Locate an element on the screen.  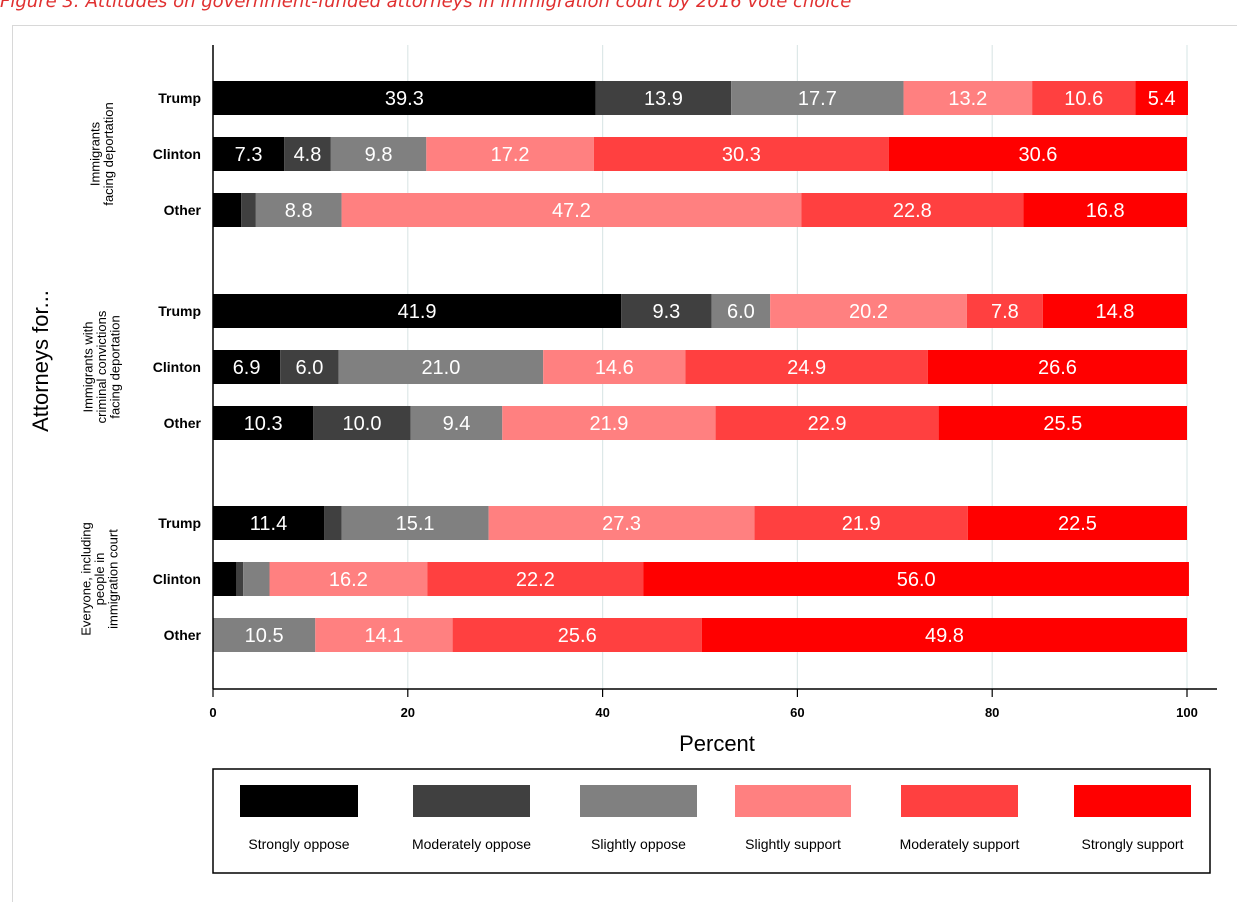
bar-g0-r1-s4 is located at coordinates (741, 154).